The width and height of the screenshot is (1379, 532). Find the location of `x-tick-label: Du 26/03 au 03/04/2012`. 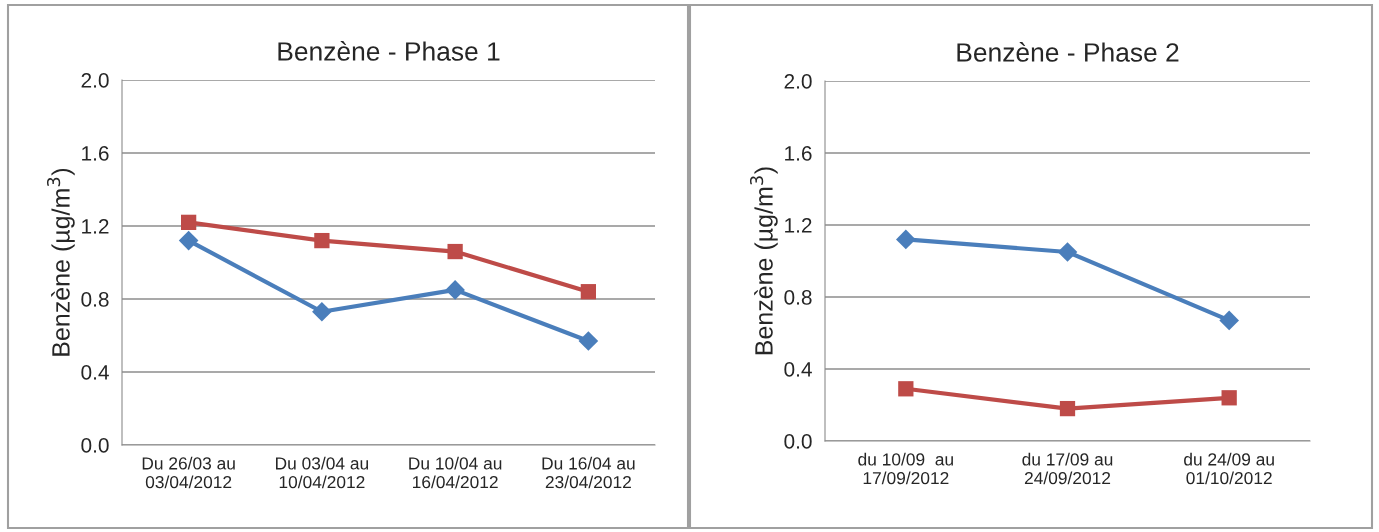

x-tick-label: Du 26/03 au 03/04/2012 is located at coordinates (188, 472).